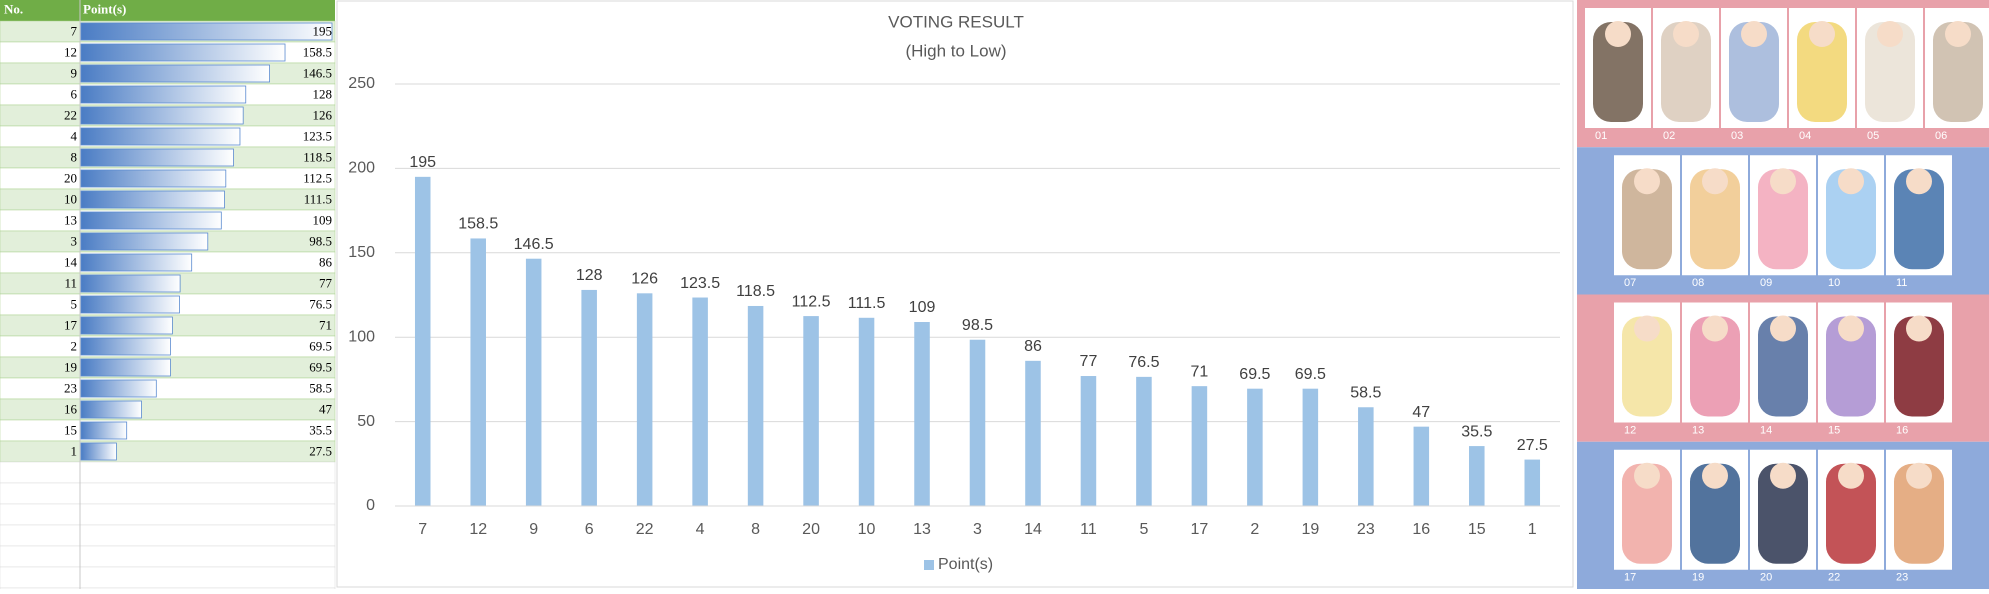  I want to click on cell-no: 16, so click(71, 408).